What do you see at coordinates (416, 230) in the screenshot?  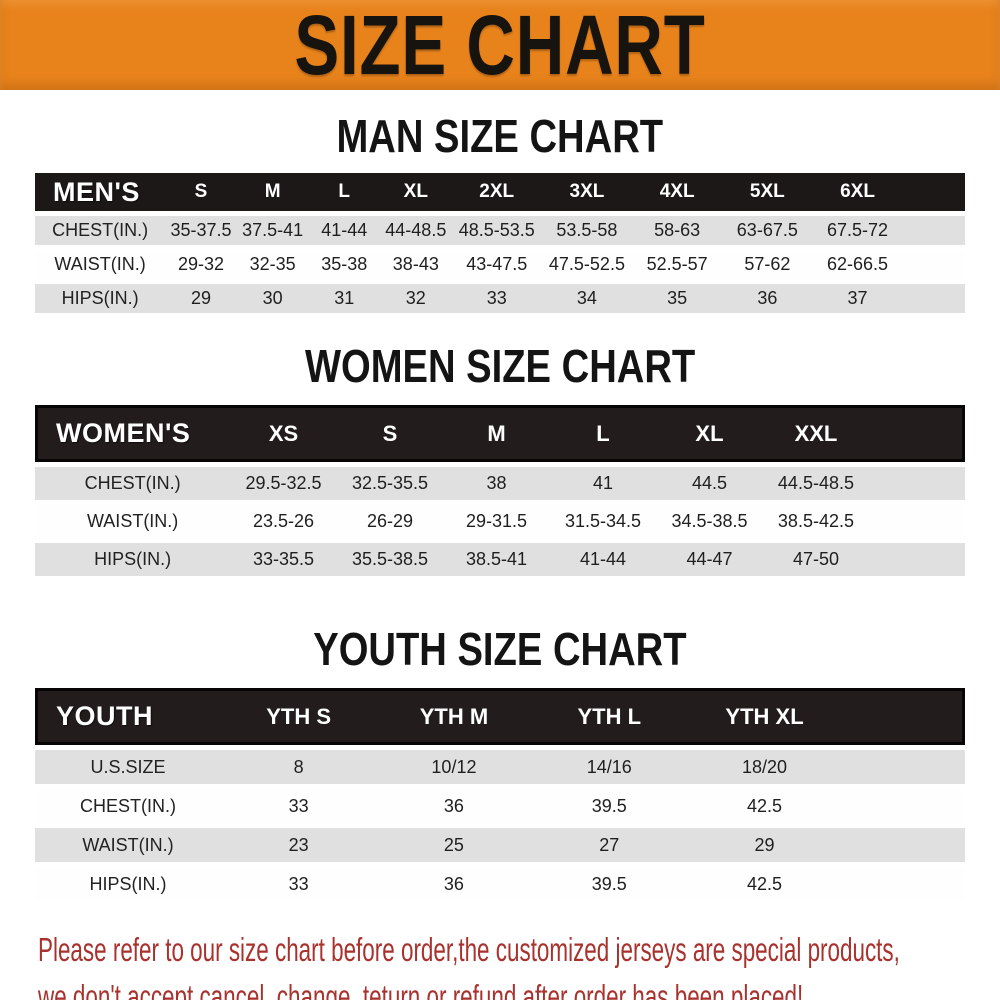 I see `men-size-cell: 44-48.5` at bounding box center [416, 230].